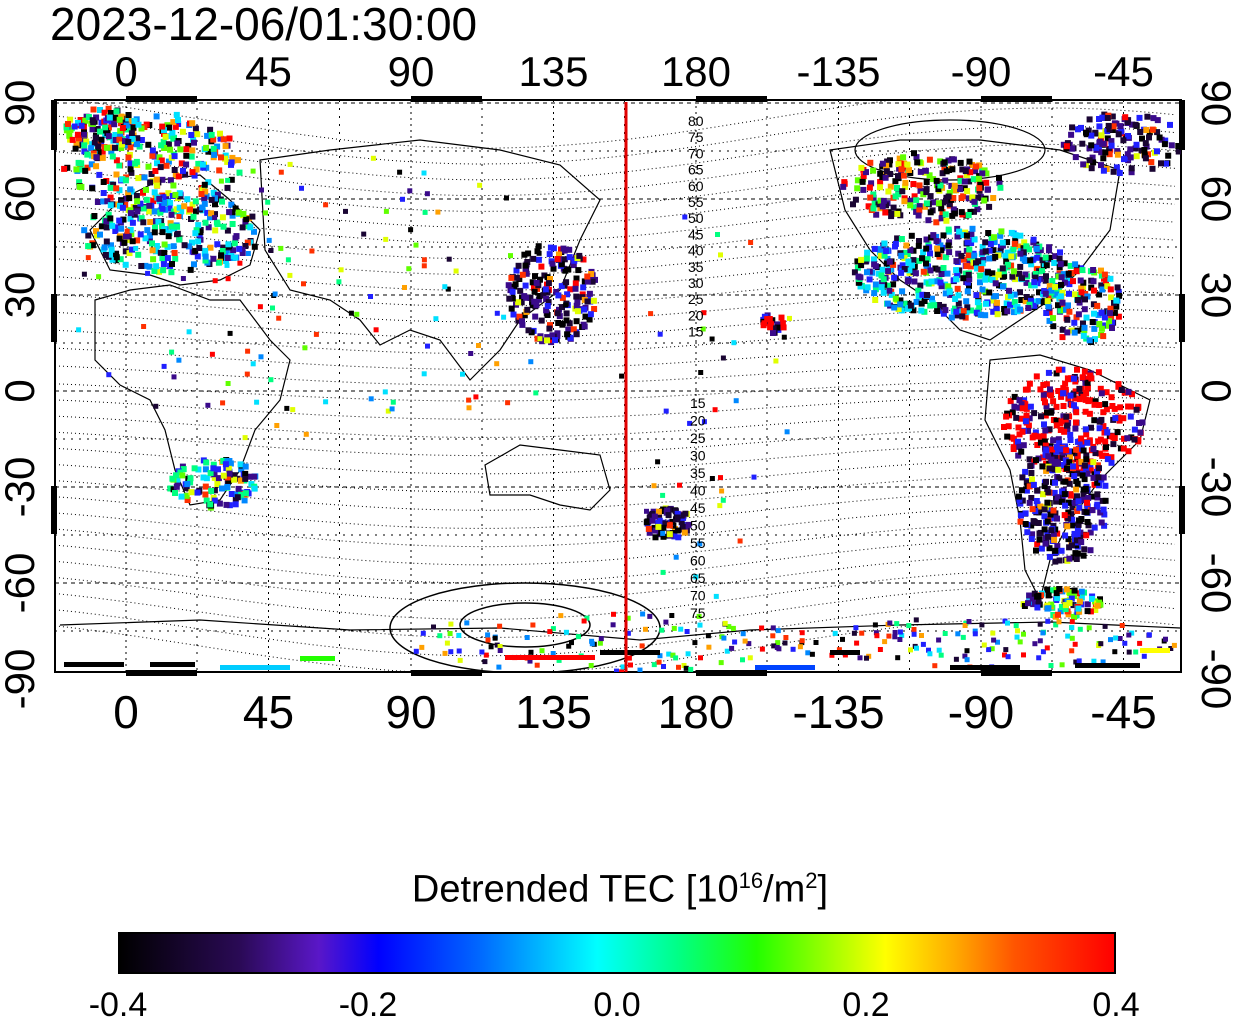 Image resolution: width=1240 pixels, height=1025 pixels. I want to click on contour-label: 80, so click(696, 121).